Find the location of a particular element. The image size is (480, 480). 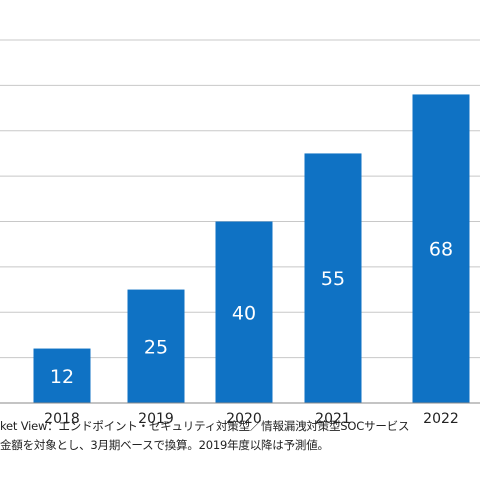

value-label-2022: 68 is located at coordinates (441, 250).